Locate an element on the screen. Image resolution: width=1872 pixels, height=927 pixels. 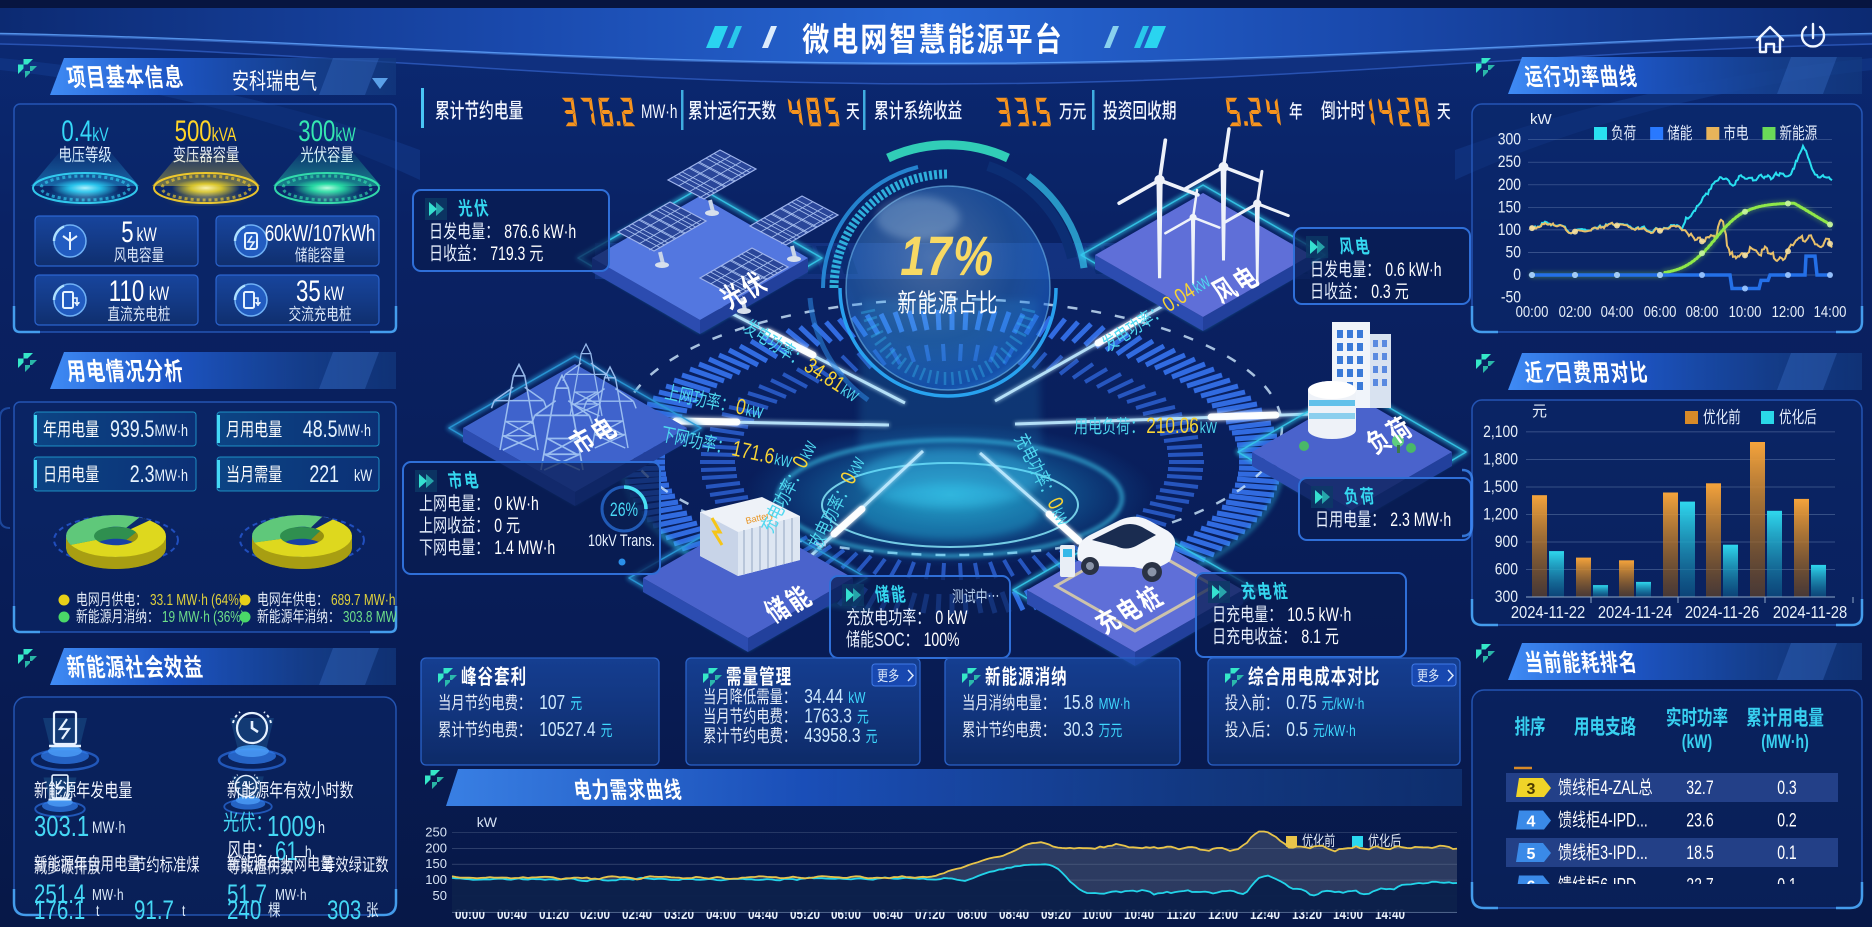
svg-text: 35 is located at coordinates (308, 291).